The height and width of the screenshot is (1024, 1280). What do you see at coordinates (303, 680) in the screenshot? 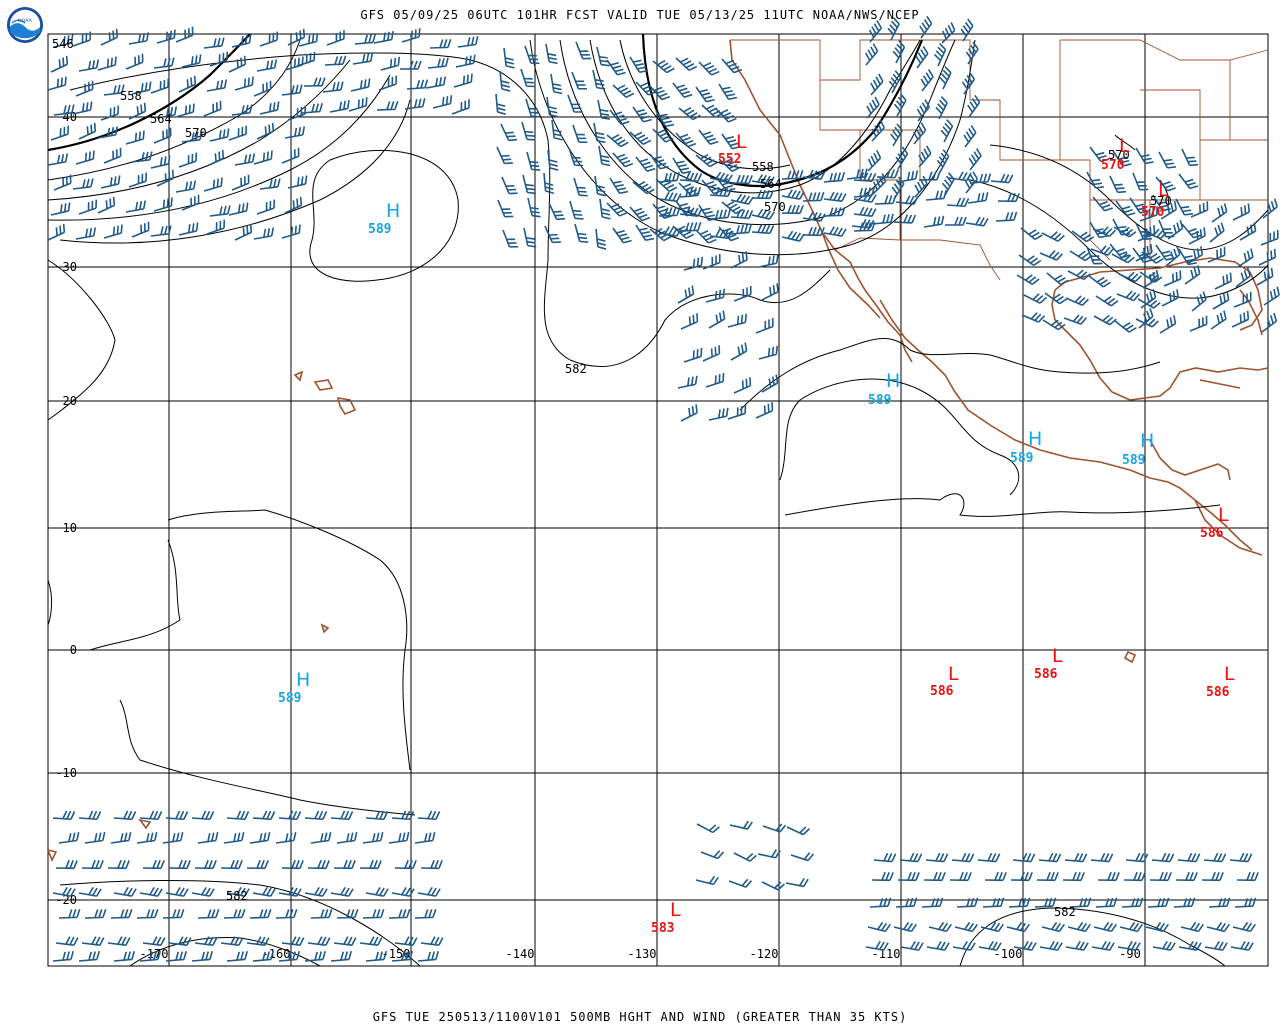
I see `high-marker: H` at bounding box center [303, 680].